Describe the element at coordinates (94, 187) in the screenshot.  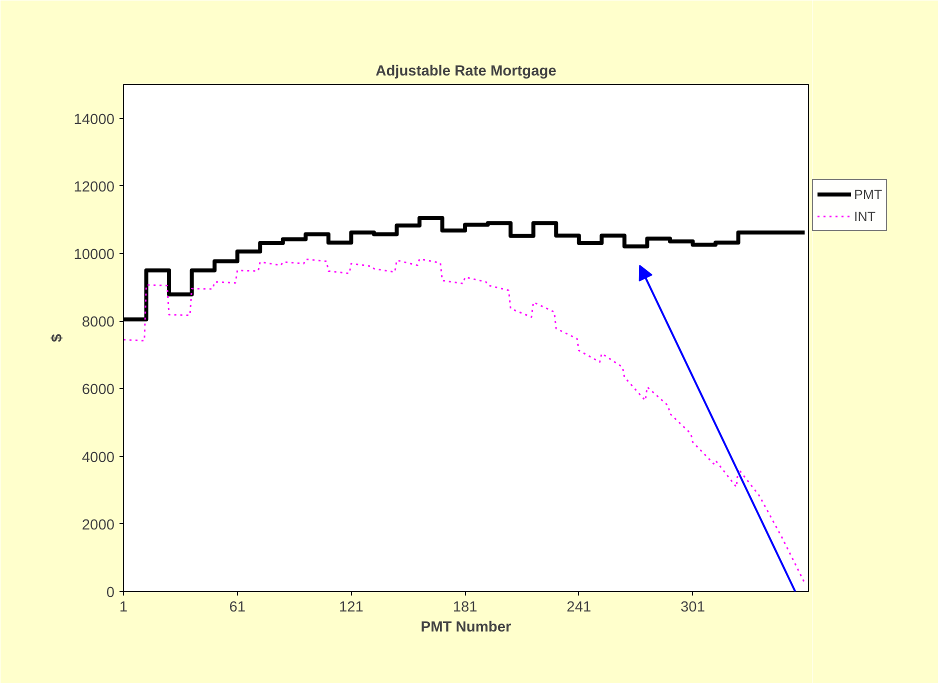
I see `y-tick-label: 12000` at that location.